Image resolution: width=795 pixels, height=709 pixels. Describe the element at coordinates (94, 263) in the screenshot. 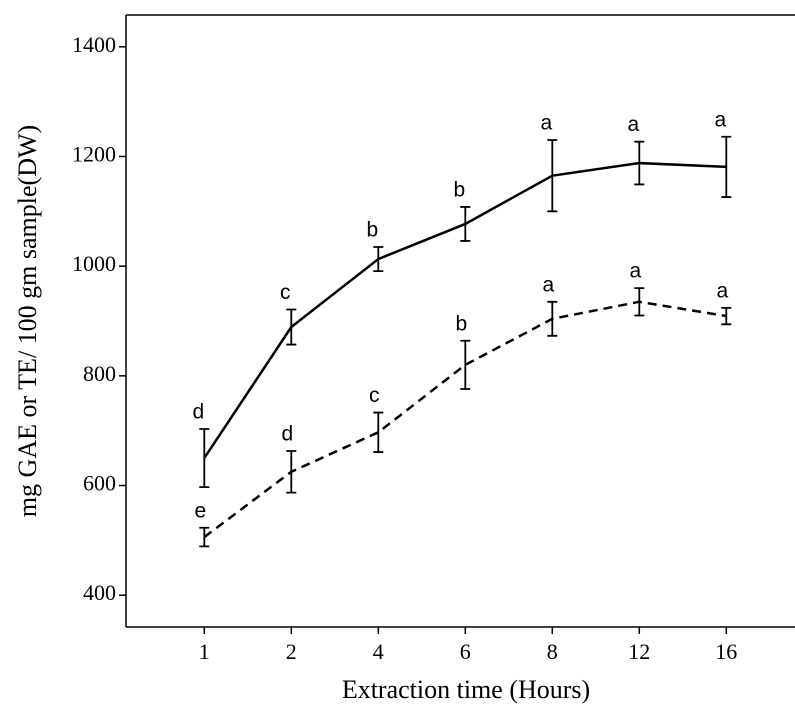

I see `y-tick-label: 1000` at that location.